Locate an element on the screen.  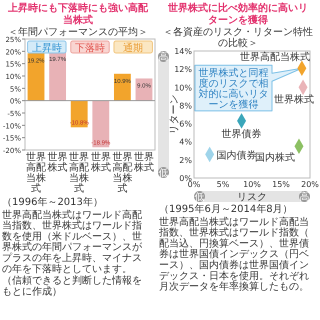
bar is located at coordinates (101, 124).